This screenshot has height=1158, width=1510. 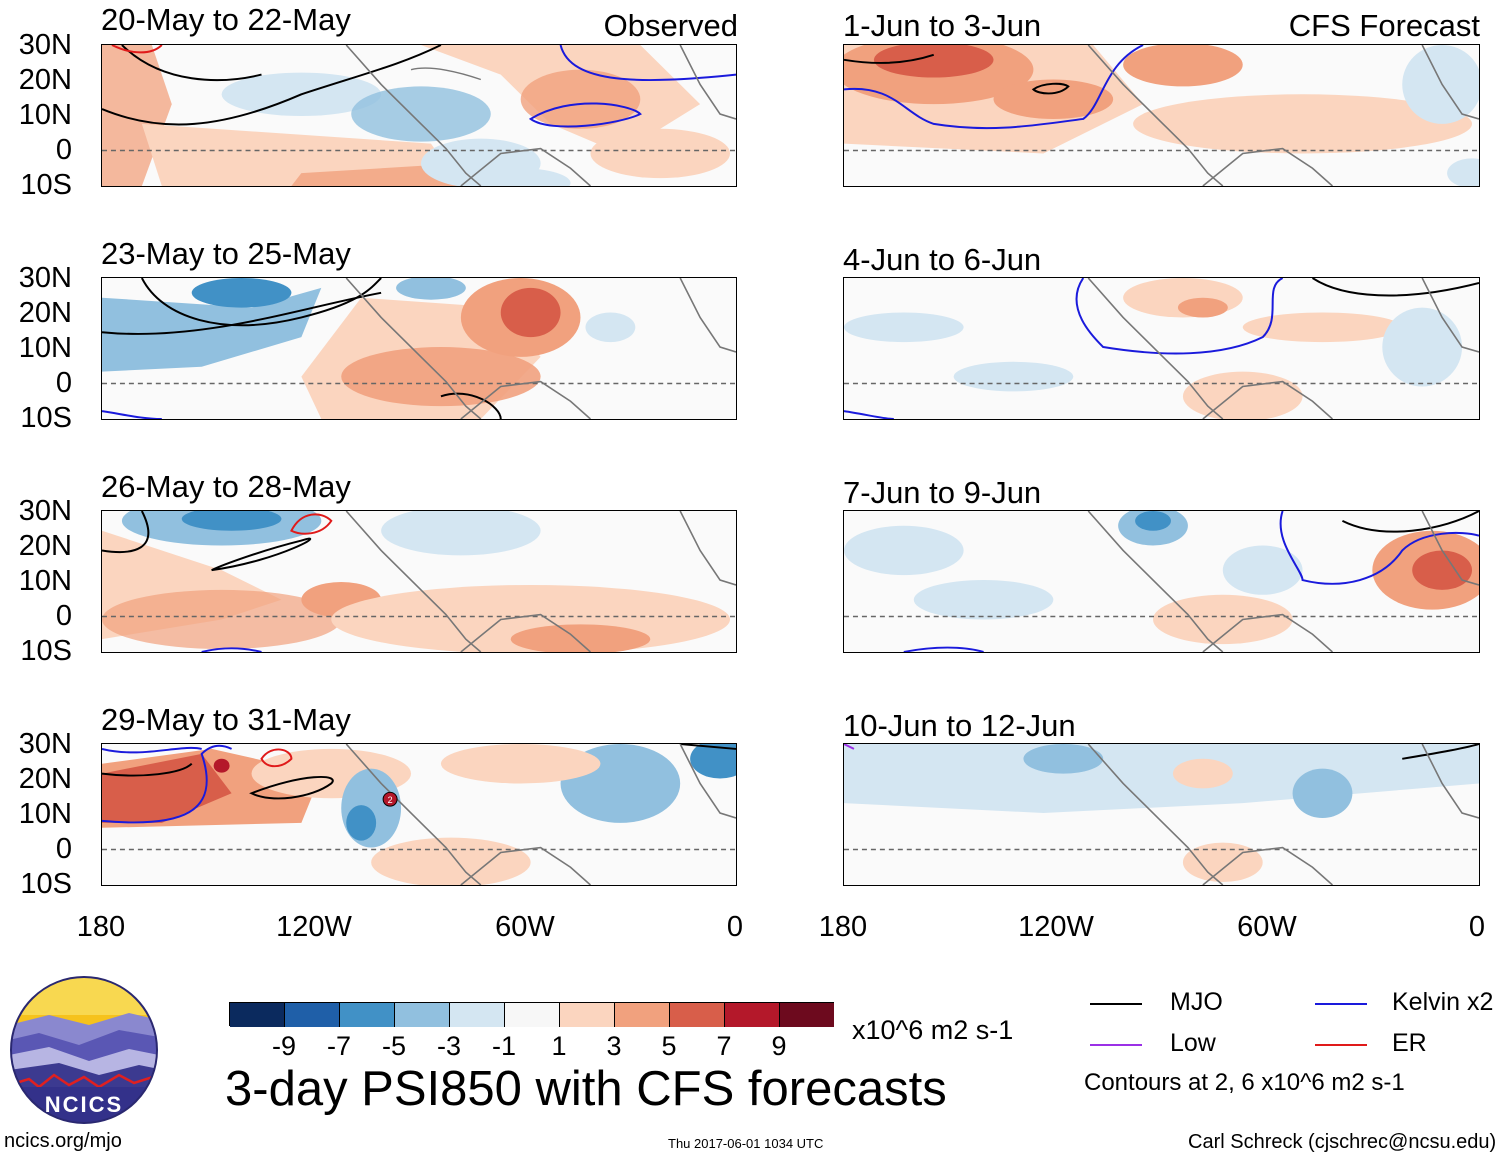 What do you see at coordinates (779, 1046) in the screenshot?
I see `colorbar-tick: 9` at bounding box center [779, 1046].